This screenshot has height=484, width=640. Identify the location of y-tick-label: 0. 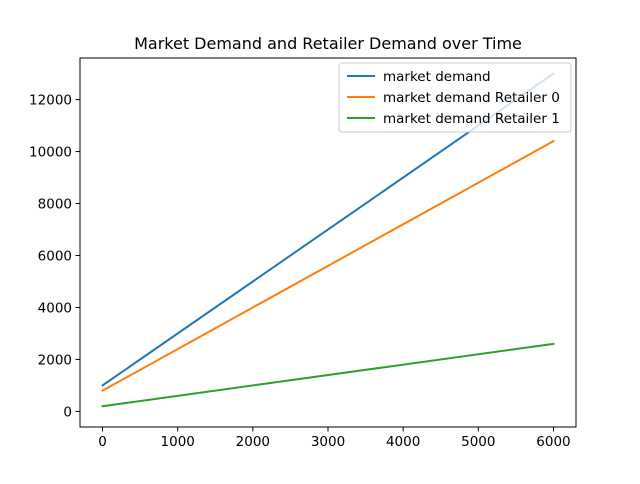
(67, 412).